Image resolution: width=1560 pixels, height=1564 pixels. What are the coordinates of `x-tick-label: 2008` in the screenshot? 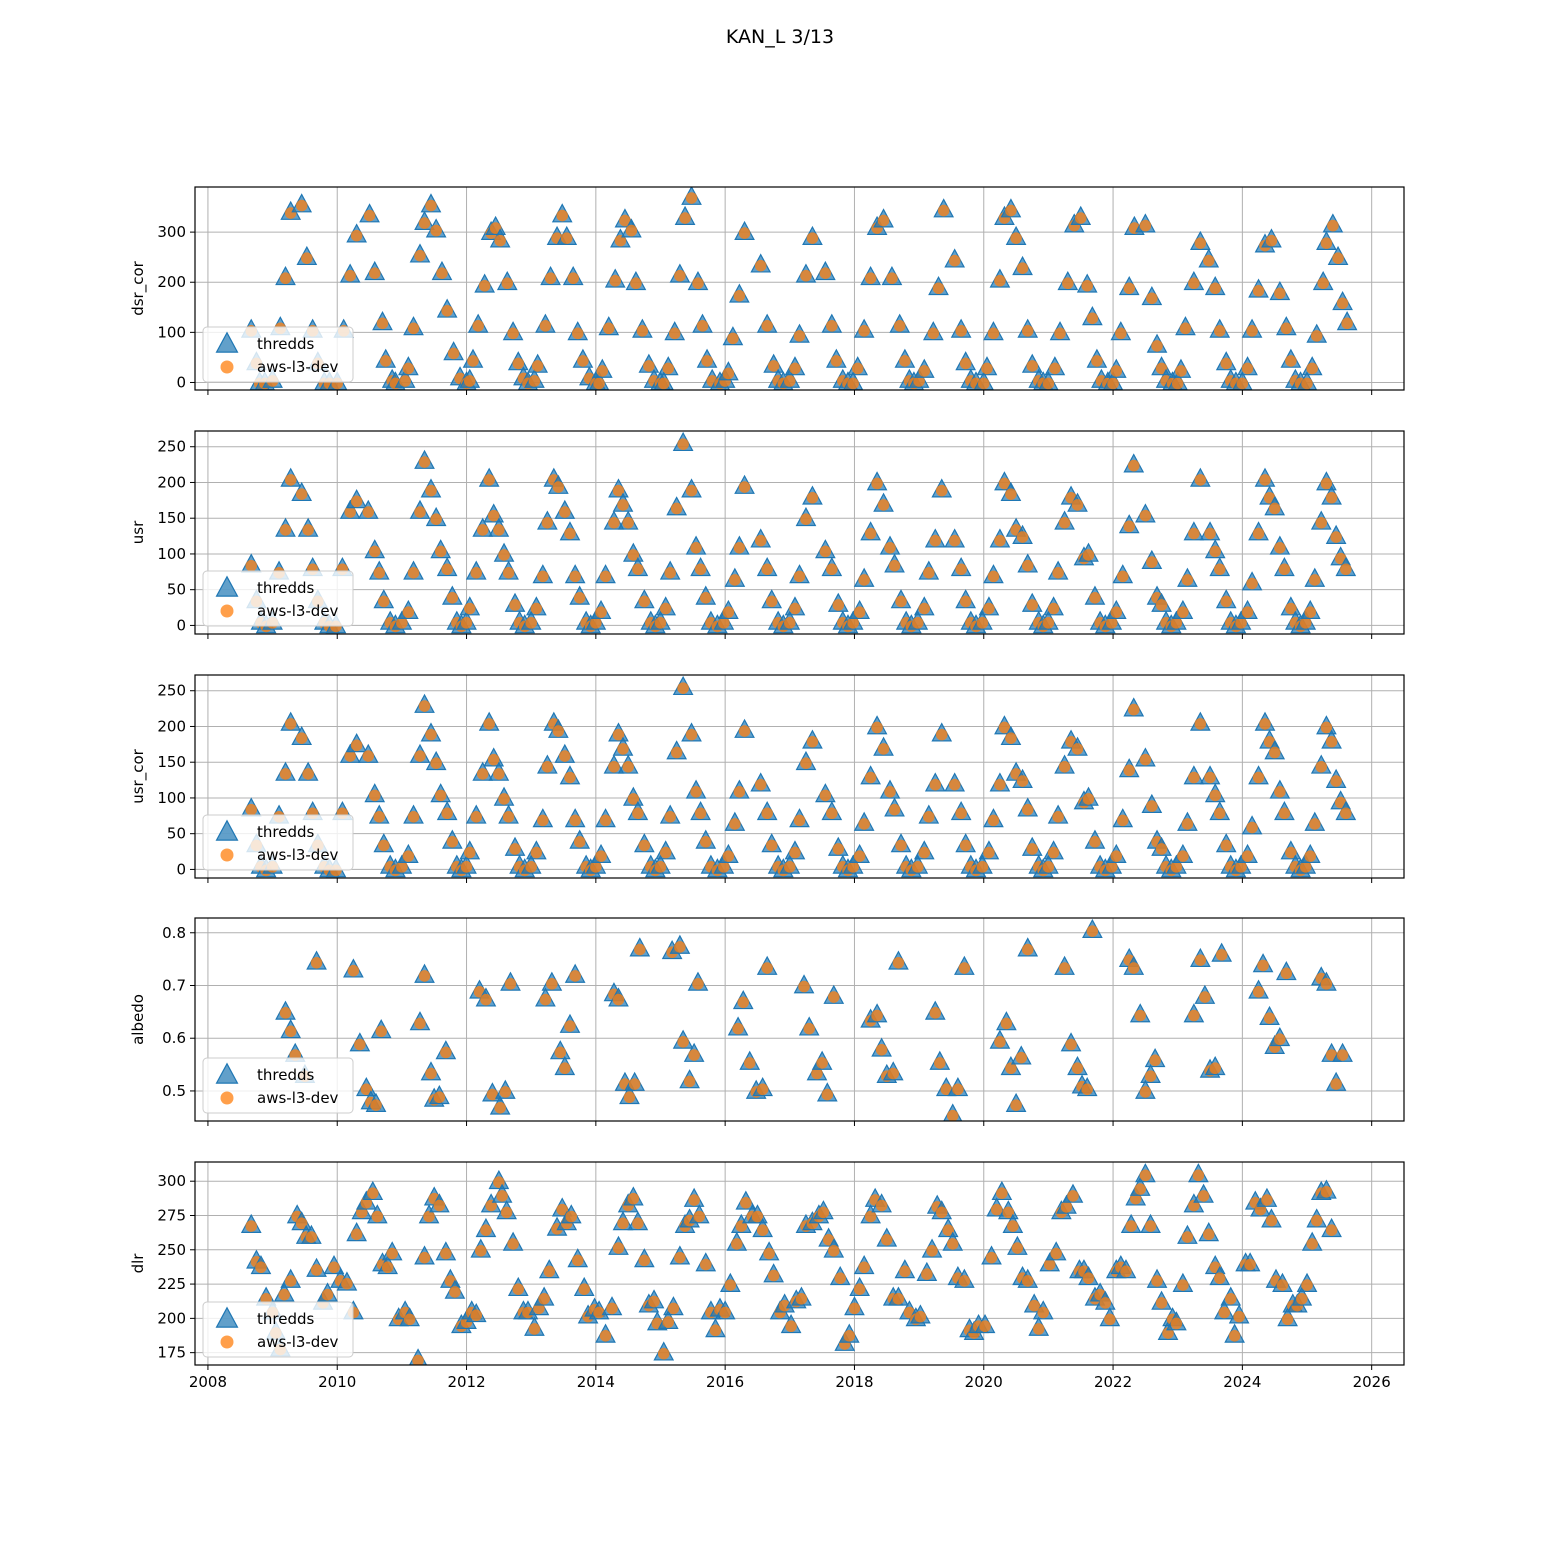 It's located at (208, 1382).